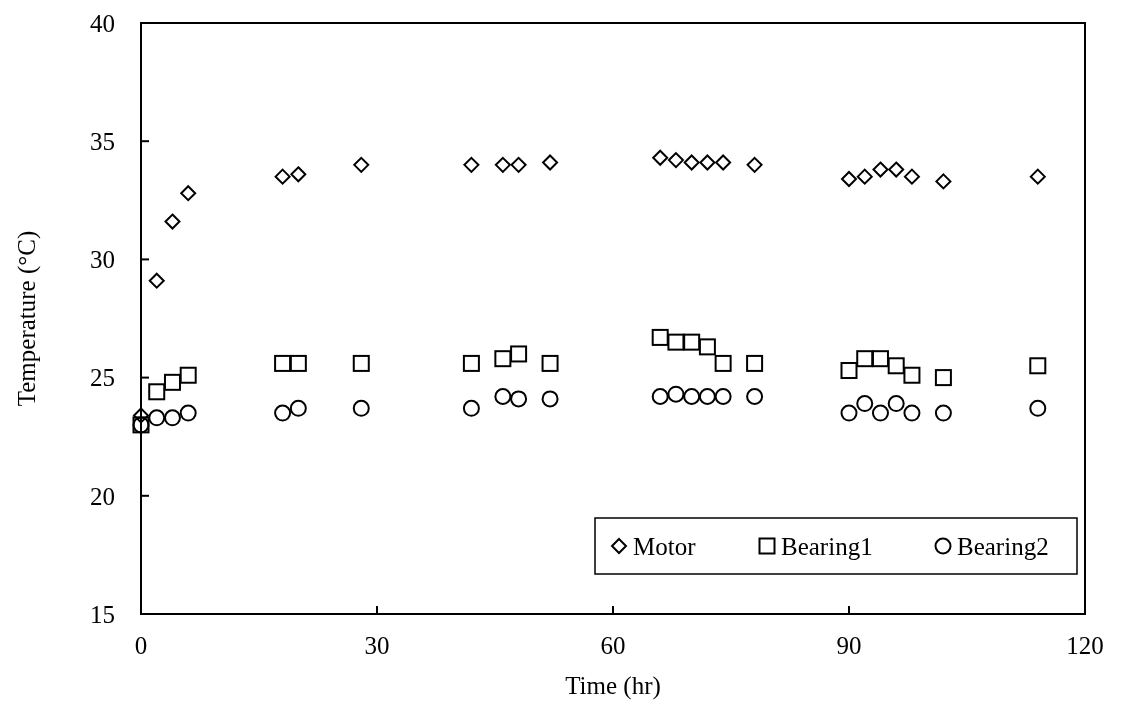  I want to click on x-tick-label: 60, so click(613, 645).